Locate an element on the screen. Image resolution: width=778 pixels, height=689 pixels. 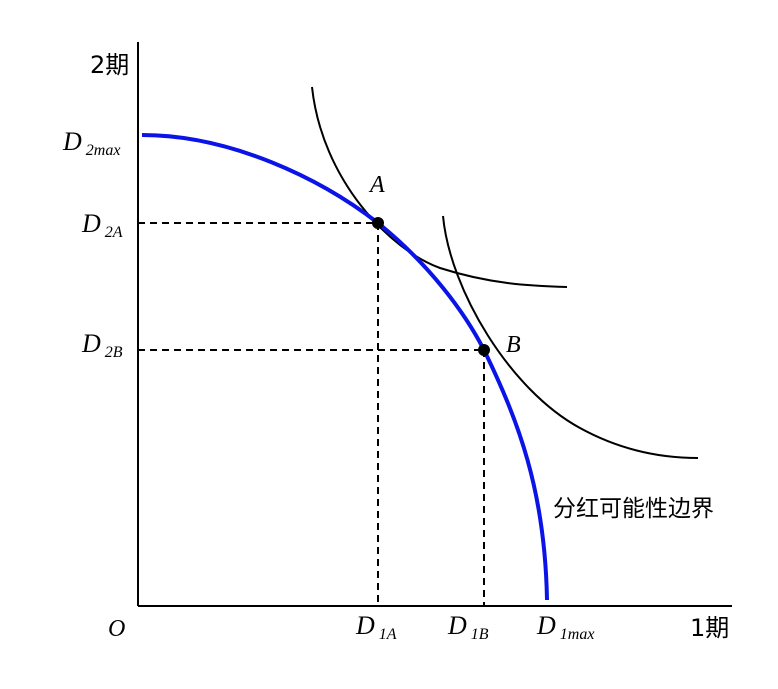
origin-label: O is located at coordinates (116, 629).